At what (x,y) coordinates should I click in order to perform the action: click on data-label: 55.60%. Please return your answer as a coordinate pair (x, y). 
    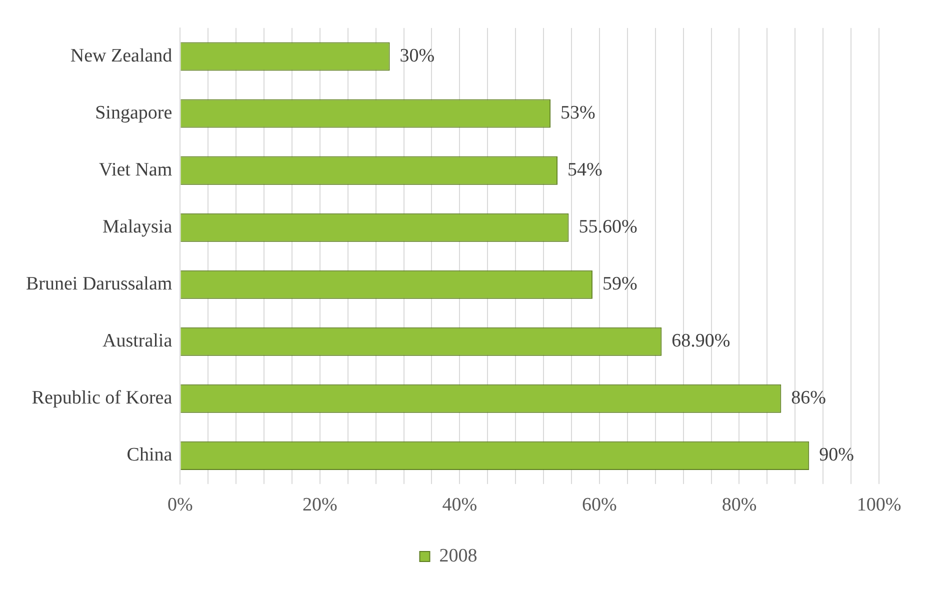
    Looking at the image, I should click on (608, 227).